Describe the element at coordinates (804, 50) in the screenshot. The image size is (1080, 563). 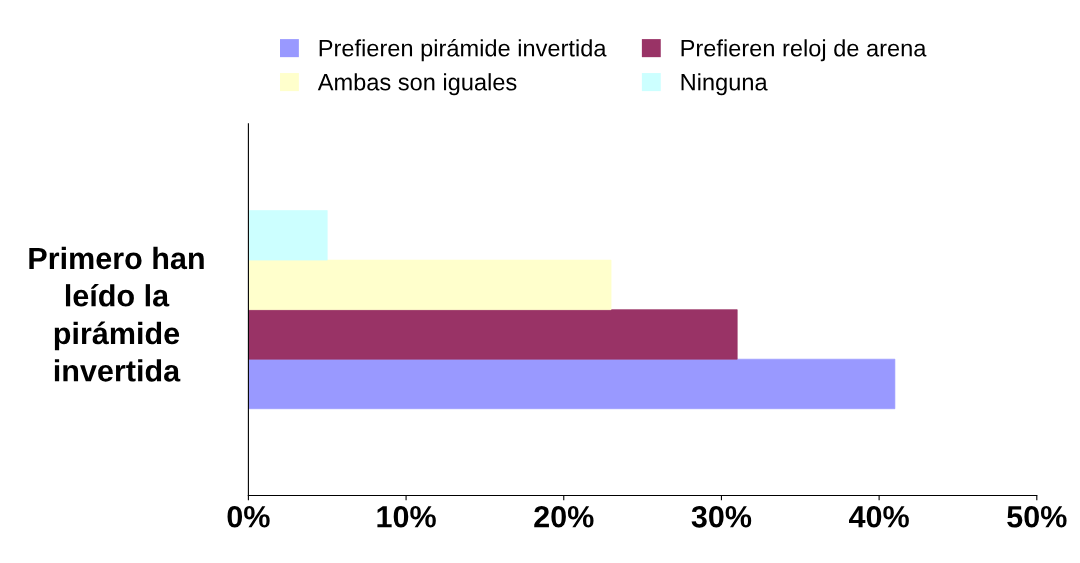
I see `legend-label: Prefieren reloj de arena` at that location.